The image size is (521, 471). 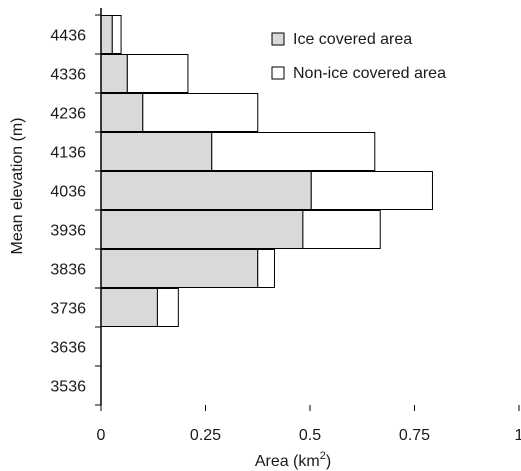 What do you see at coordinates (287, 461) in the screenshot?
I see `x-axis-label-main: Area (km` at bounding box center [287, 461].